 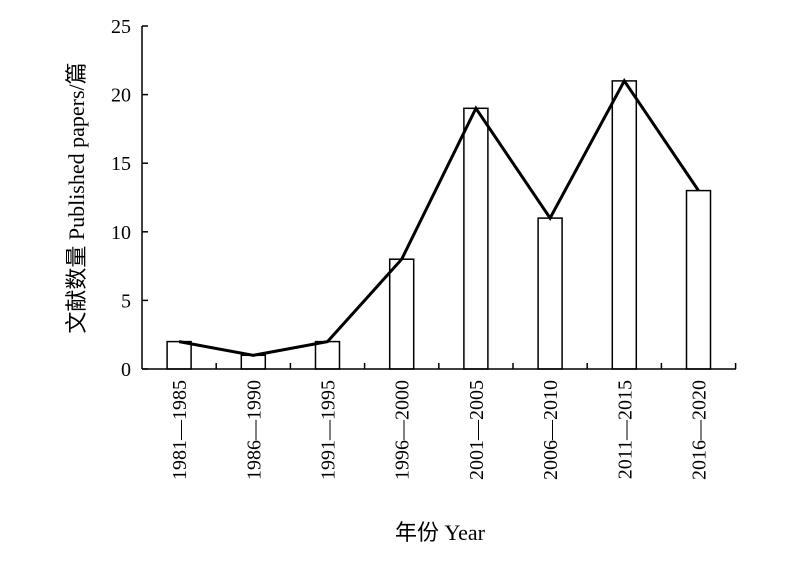 I want to click on bar-1991—1995, so click(x=327, y=355).